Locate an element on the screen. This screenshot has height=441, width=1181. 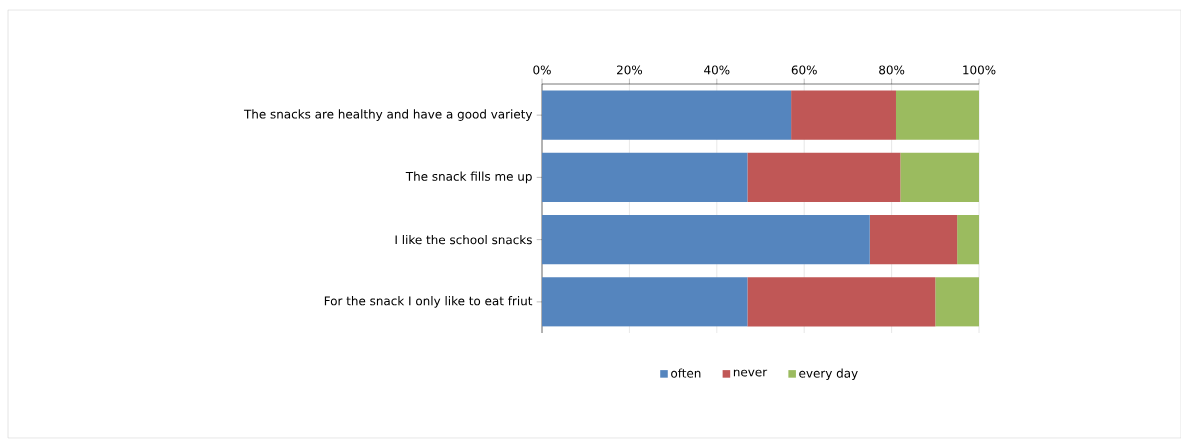
legend-label: often is located at coordinates (686, 373).